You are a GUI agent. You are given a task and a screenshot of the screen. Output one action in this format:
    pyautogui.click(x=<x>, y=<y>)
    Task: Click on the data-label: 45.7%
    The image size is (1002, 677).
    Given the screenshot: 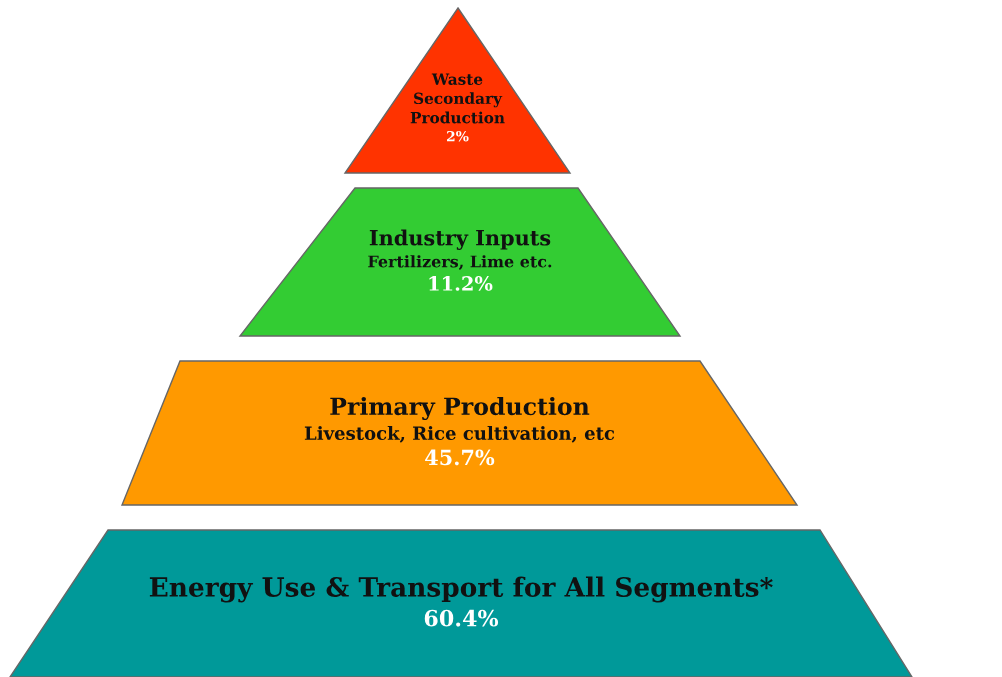 What is the action you would take?
    pyautogui.click(x=460, y=457)
    